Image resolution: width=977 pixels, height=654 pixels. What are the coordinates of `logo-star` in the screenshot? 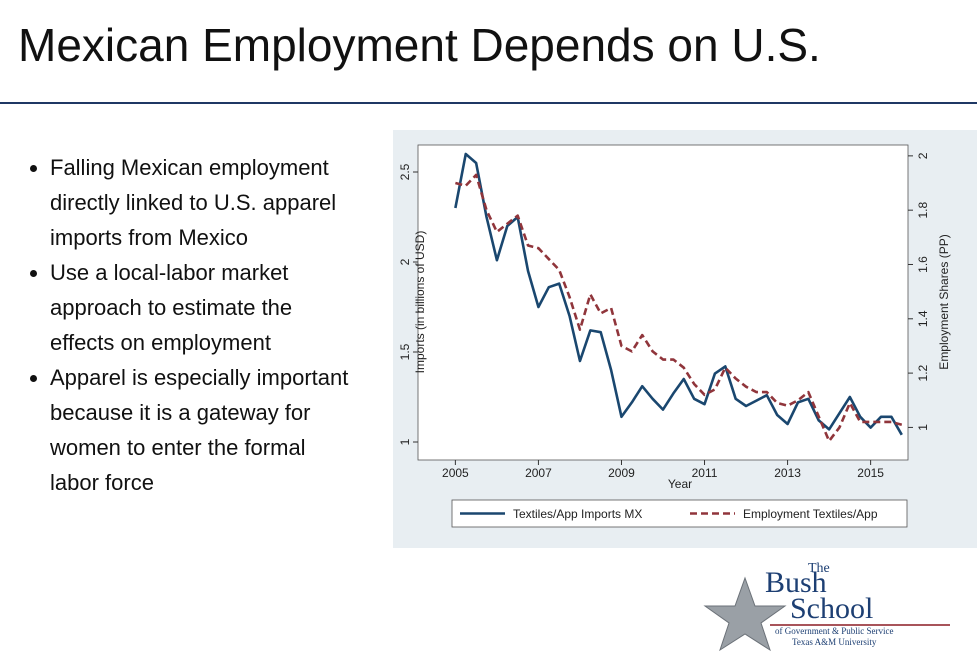 It's located at (745, 614).